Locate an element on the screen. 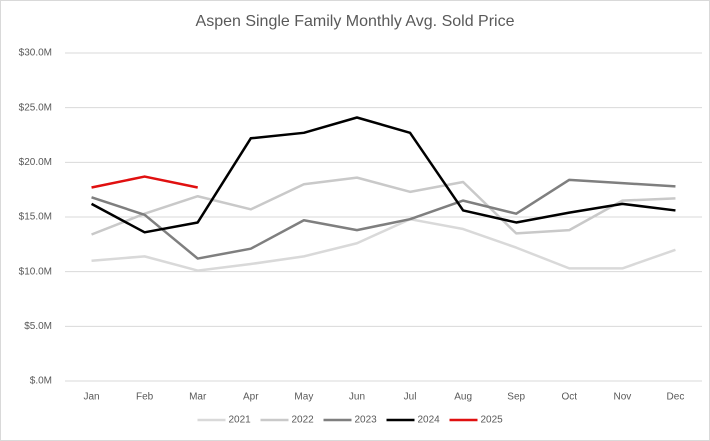 This screenshot has width=710, height=441. x-tick-label: Aug is located at coordinates (463, 397).